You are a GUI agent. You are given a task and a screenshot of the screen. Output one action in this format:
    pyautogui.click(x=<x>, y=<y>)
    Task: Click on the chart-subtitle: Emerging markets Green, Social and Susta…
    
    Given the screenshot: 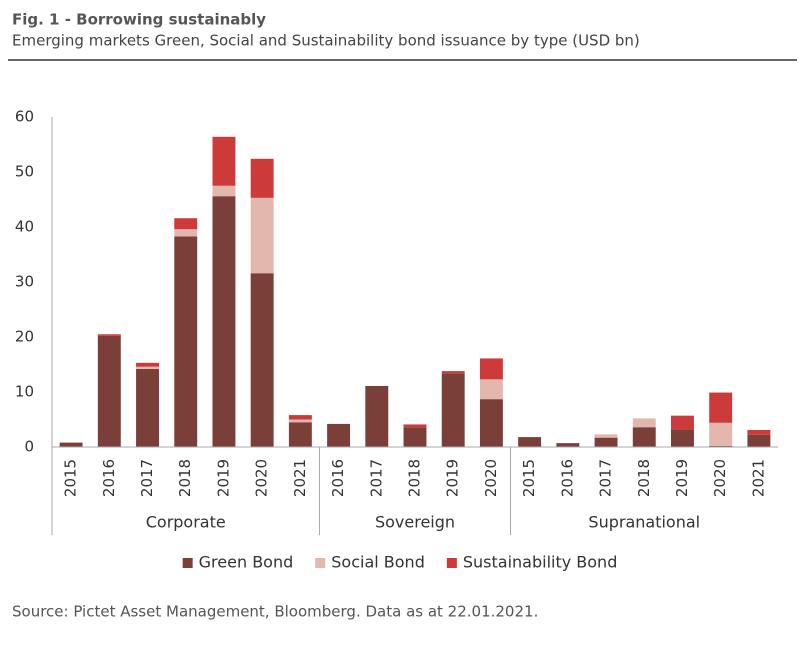 What is the action you would take?
    pyautogui.click(x=326, y=41)
    